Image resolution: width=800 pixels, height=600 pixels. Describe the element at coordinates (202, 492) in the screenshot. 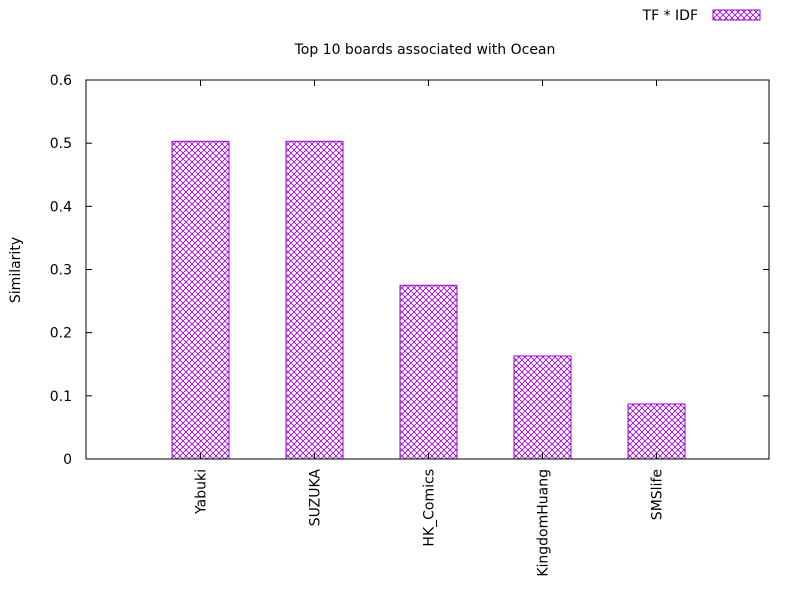

I see `x-tick-label: Yabuki` at that location.